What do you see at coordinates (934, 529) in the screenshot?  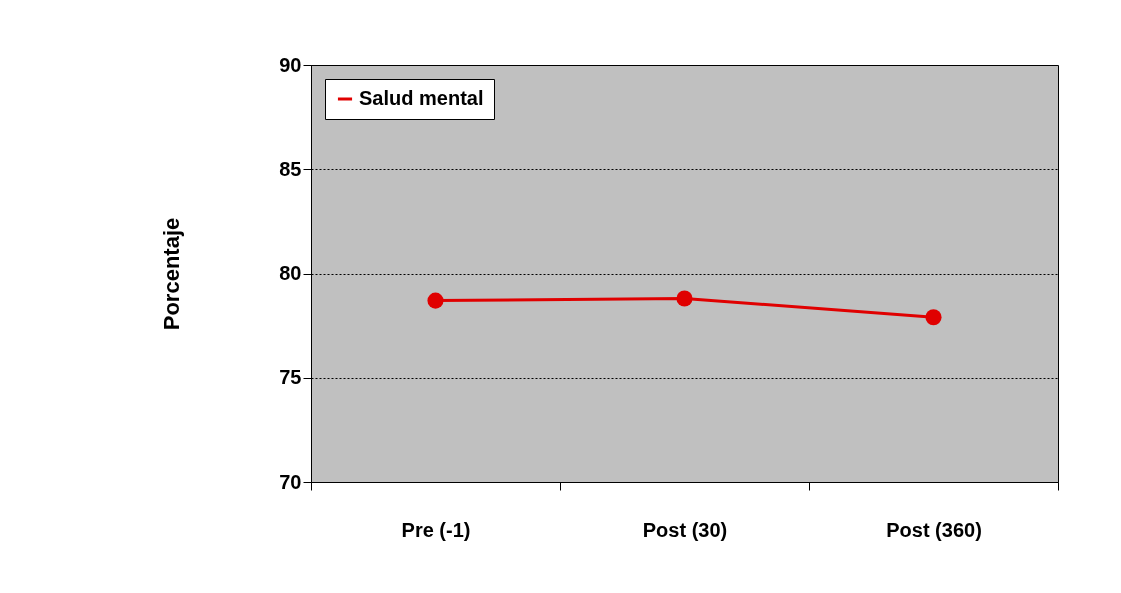 I see `x-tick-label: Post (360)` at bounding box center [934, 529].